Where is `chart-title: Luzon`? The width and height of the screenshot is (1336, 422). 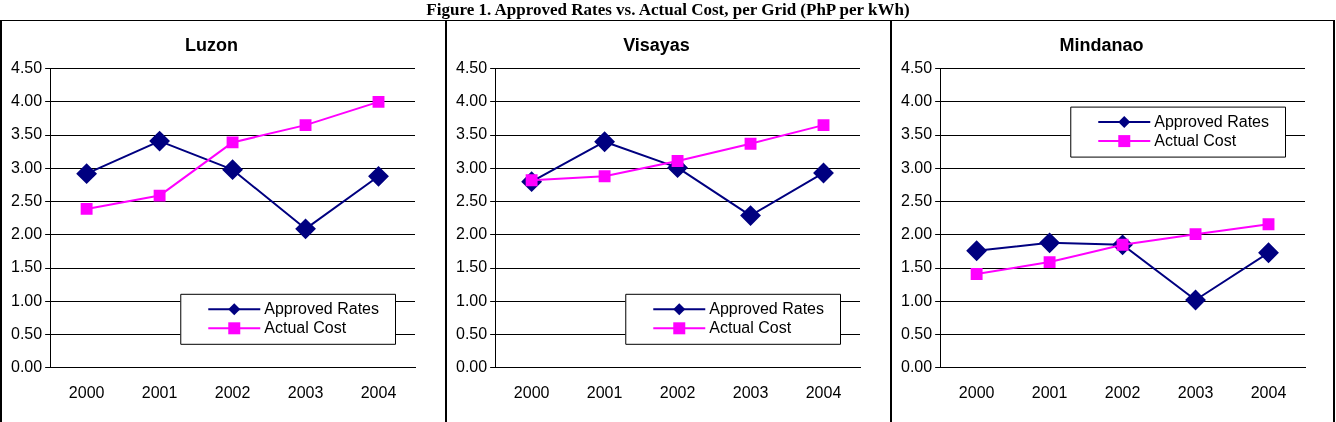 chart-title: Luzon is located at coordinates (211, 44).